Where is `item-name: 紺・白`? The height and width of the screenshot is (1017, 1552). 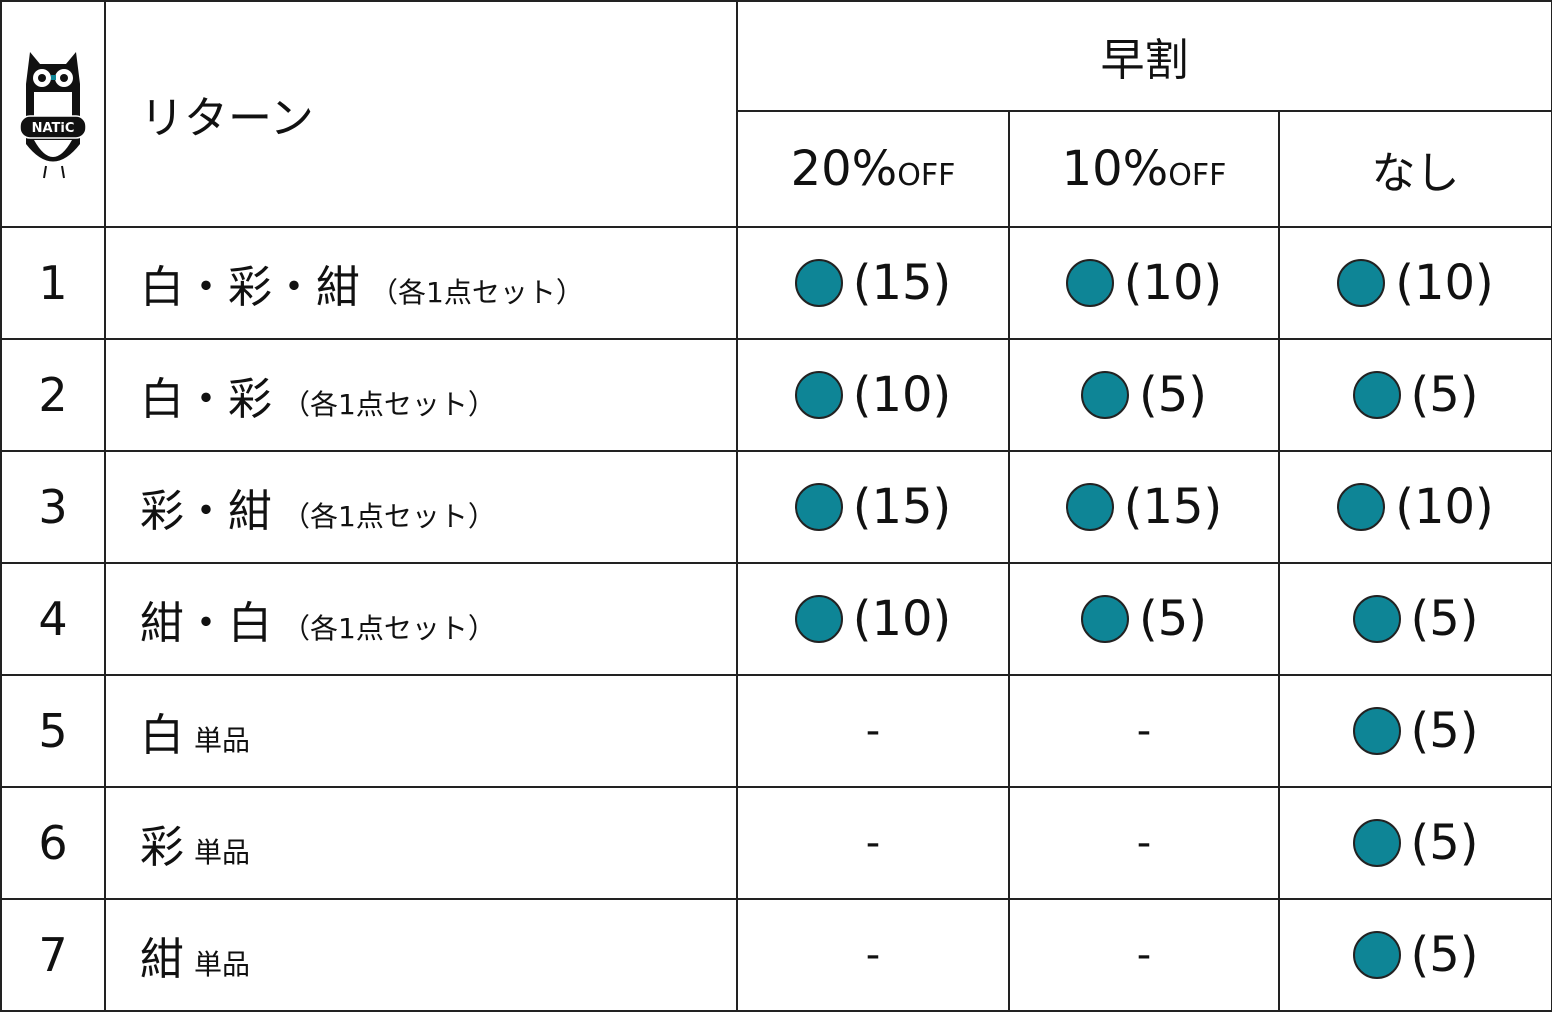 item-name: 紺・白 is located at coordinates (206, 623).